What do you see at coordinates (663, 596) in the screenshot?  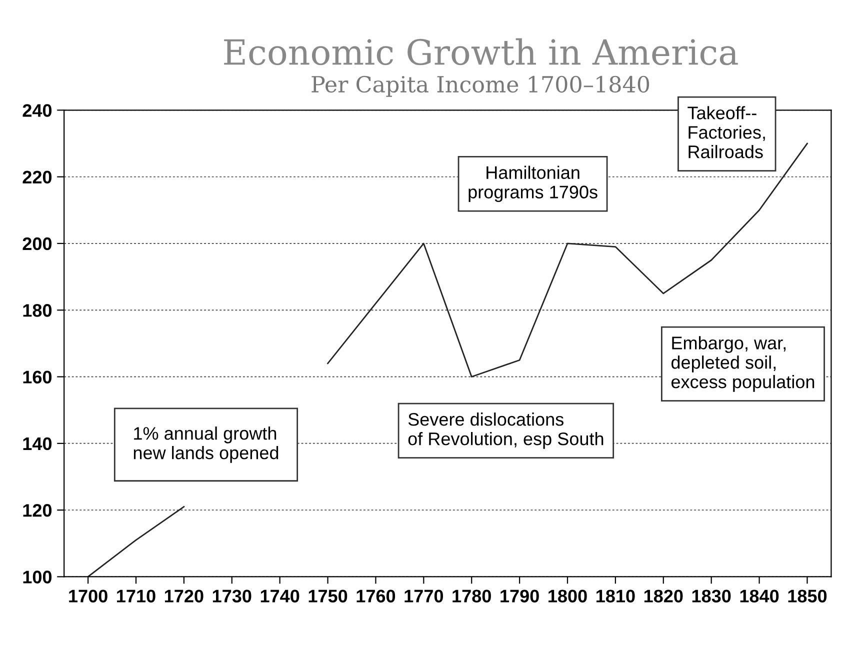 I see `x-tick-label: 1820` at bounding box center [663, 596].